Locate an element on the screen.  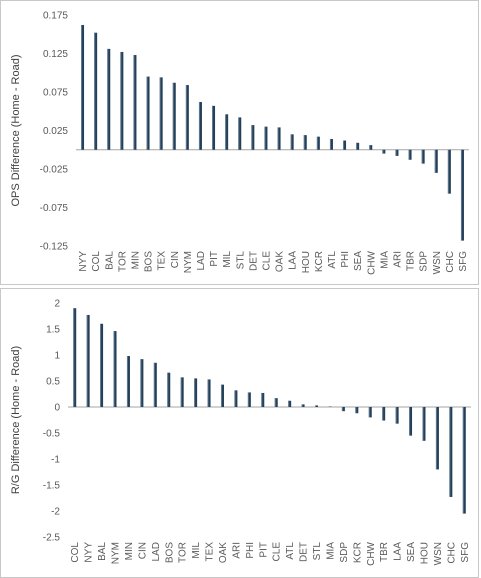
x-tick-label: BOS is located at coordinates (149, 261).